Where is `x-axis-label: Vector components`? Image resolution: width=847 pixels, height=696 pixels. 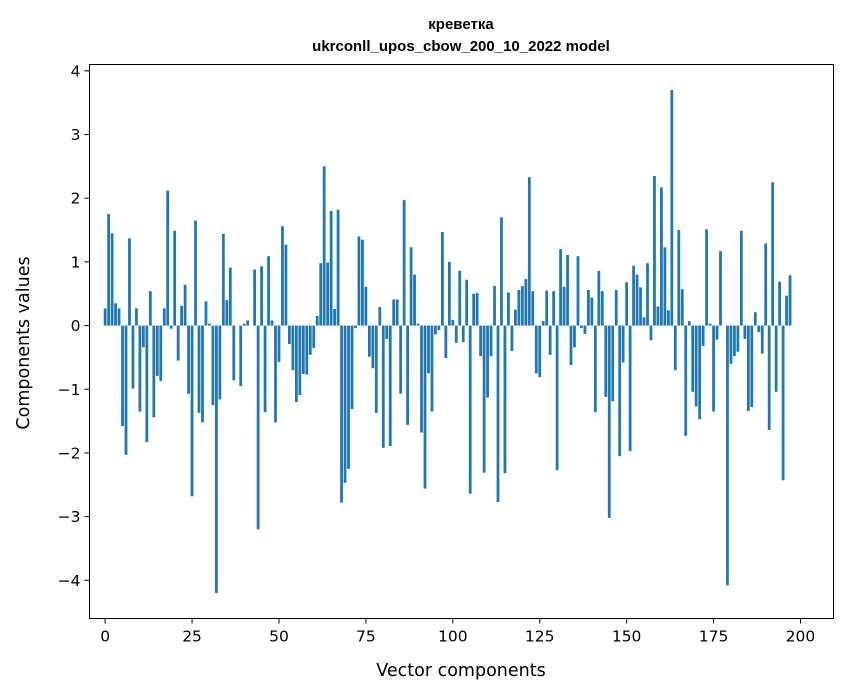
x-axis-label: Vector components is located at coordinates (460, 671).